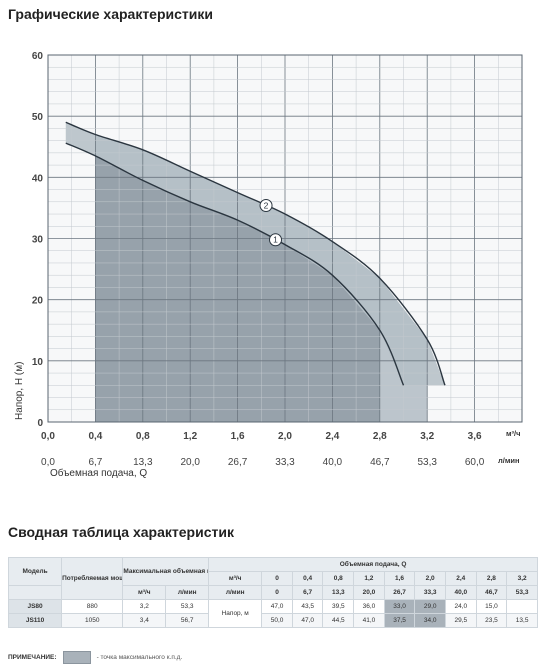 The width and height of the screenshot is (545, 671). What do you see at coordinates (460, 578) in the screenshot?
I see `flow-m3h-header: 2,4` at bounding box center [460, 578].